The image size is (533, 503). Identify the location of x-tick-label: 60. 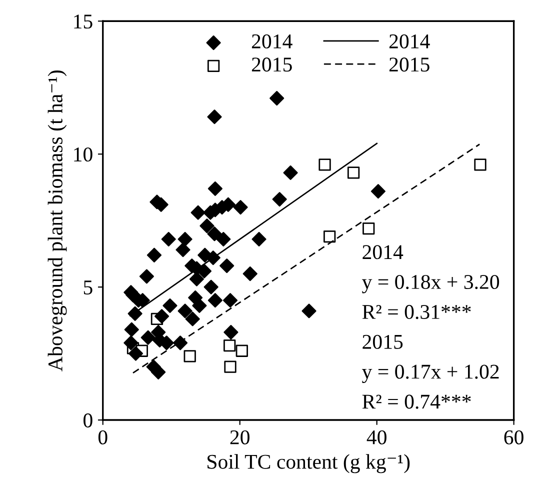
(514, 437).